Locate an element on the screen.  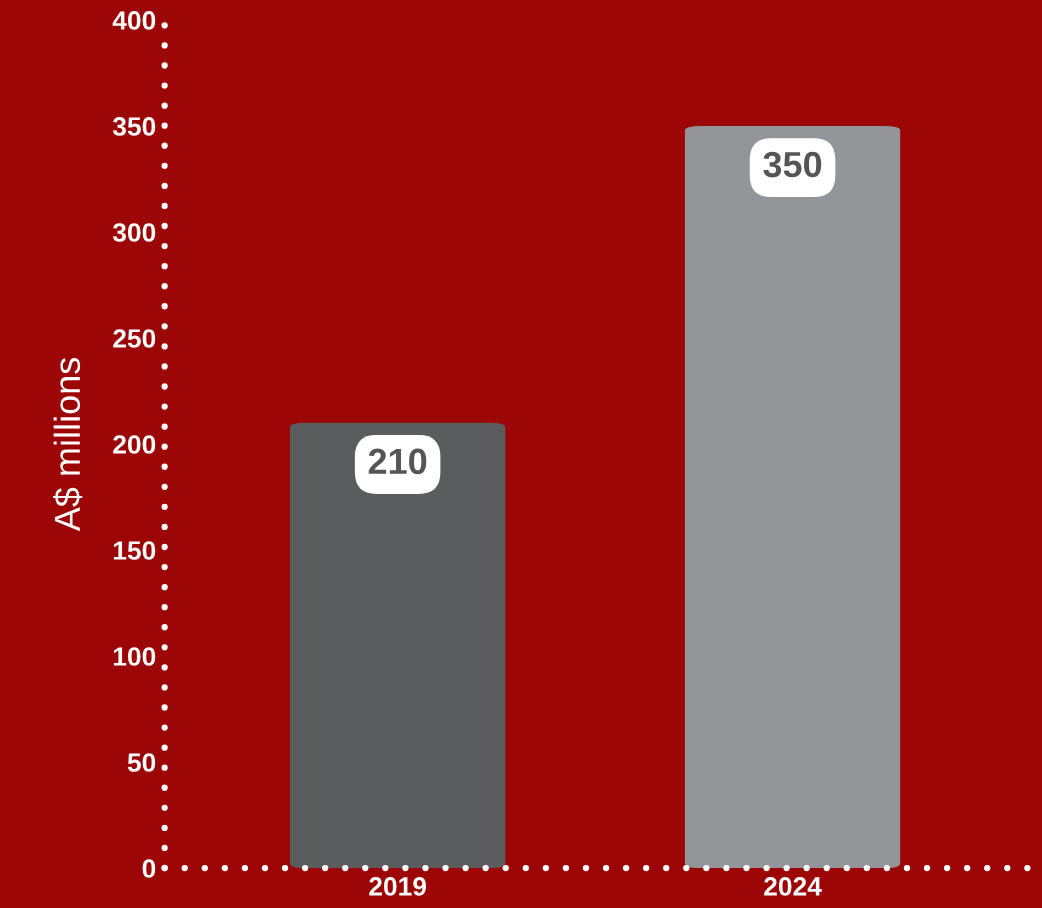
data-label: 350 is located at coordinates (792, 164).